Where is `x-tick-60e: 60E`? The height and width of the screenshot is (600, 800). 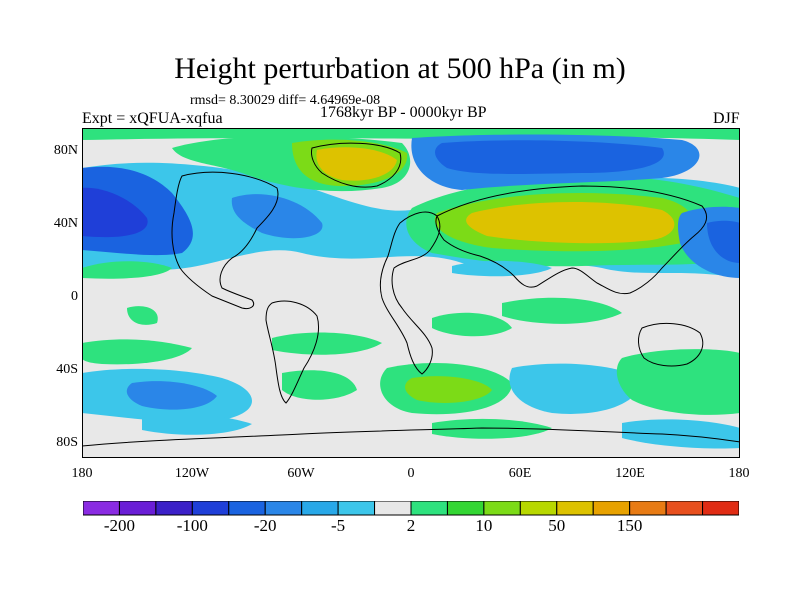 x-tick-60e: 60E is located at coordinates (520, 473).